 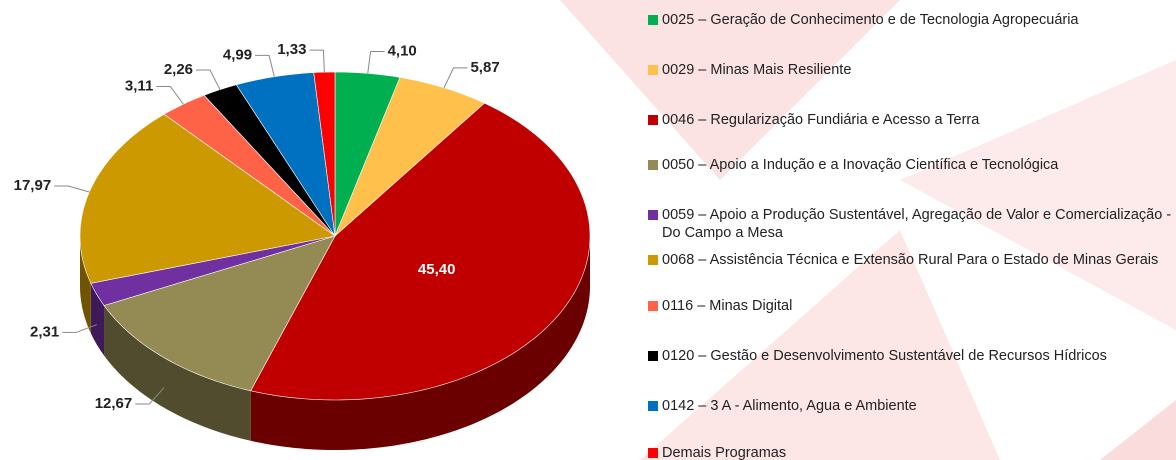 I want to click on legend-item: 0142 – 3 A - Alimento, Agua e Ambiente, so click(x=910, y=406).